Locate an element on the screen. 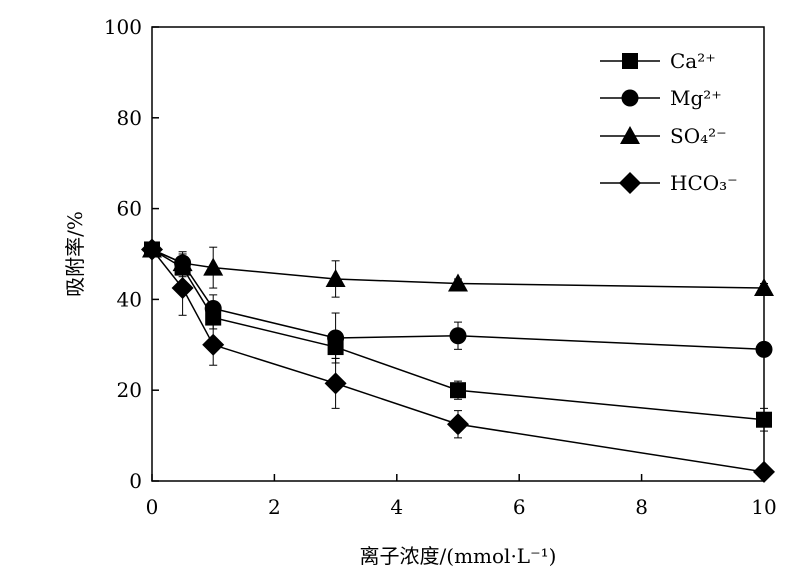 The width and height of the screenshot is (804, 582). x-tick-label: 6 is located at coordinates (519, 507).